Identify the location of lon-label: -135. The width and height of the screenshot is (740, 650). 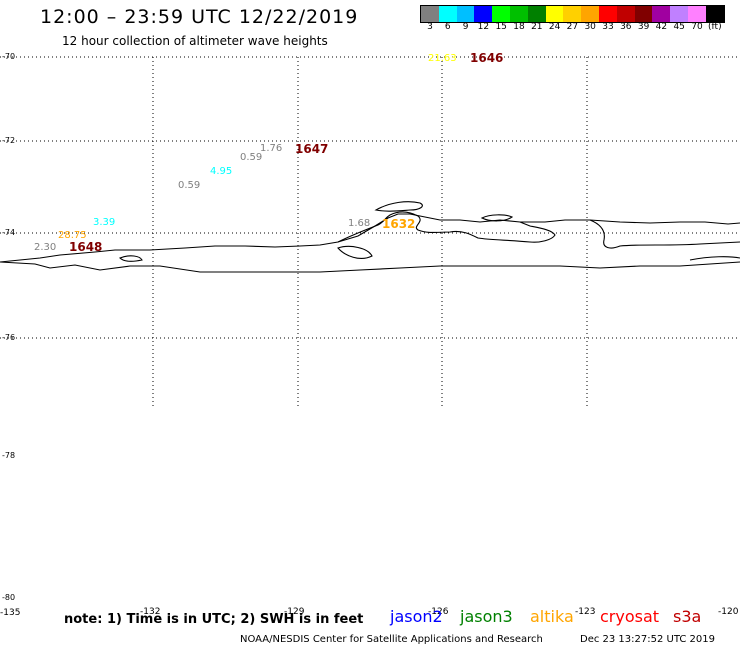
(10, 613).